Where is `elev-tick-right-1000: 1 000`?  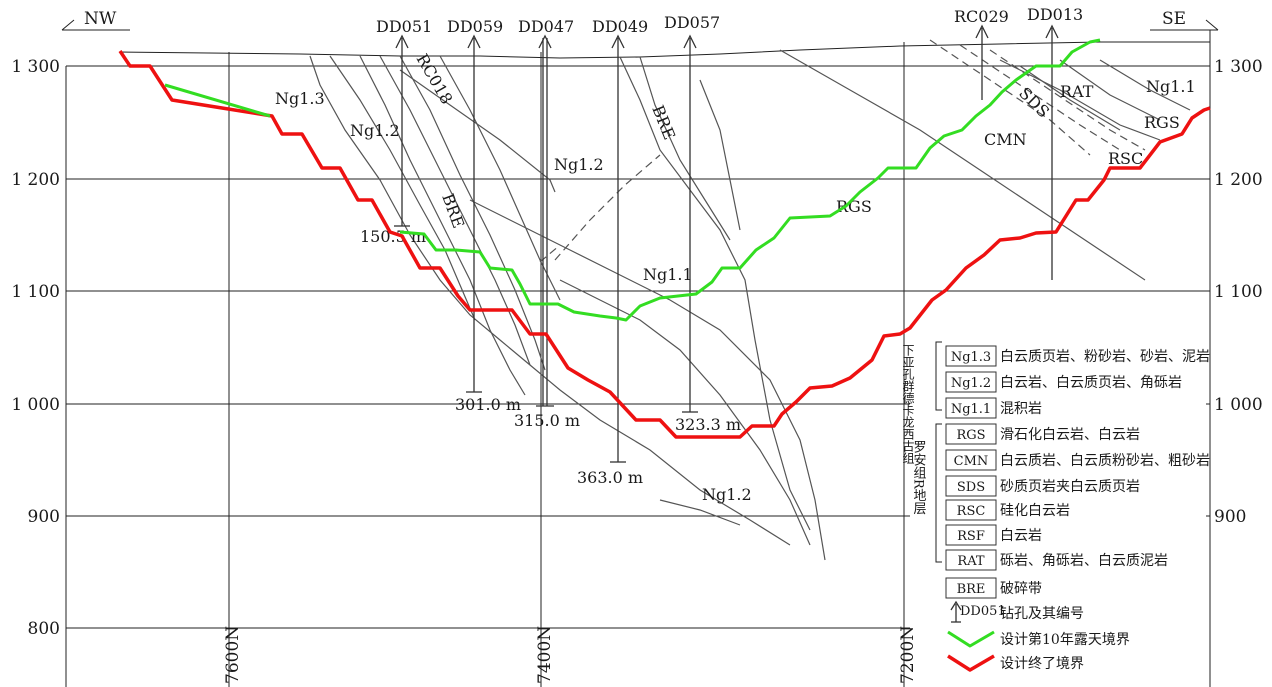 elev-tick-right-1000: 1 000 is located at coordinates (1238, 405).